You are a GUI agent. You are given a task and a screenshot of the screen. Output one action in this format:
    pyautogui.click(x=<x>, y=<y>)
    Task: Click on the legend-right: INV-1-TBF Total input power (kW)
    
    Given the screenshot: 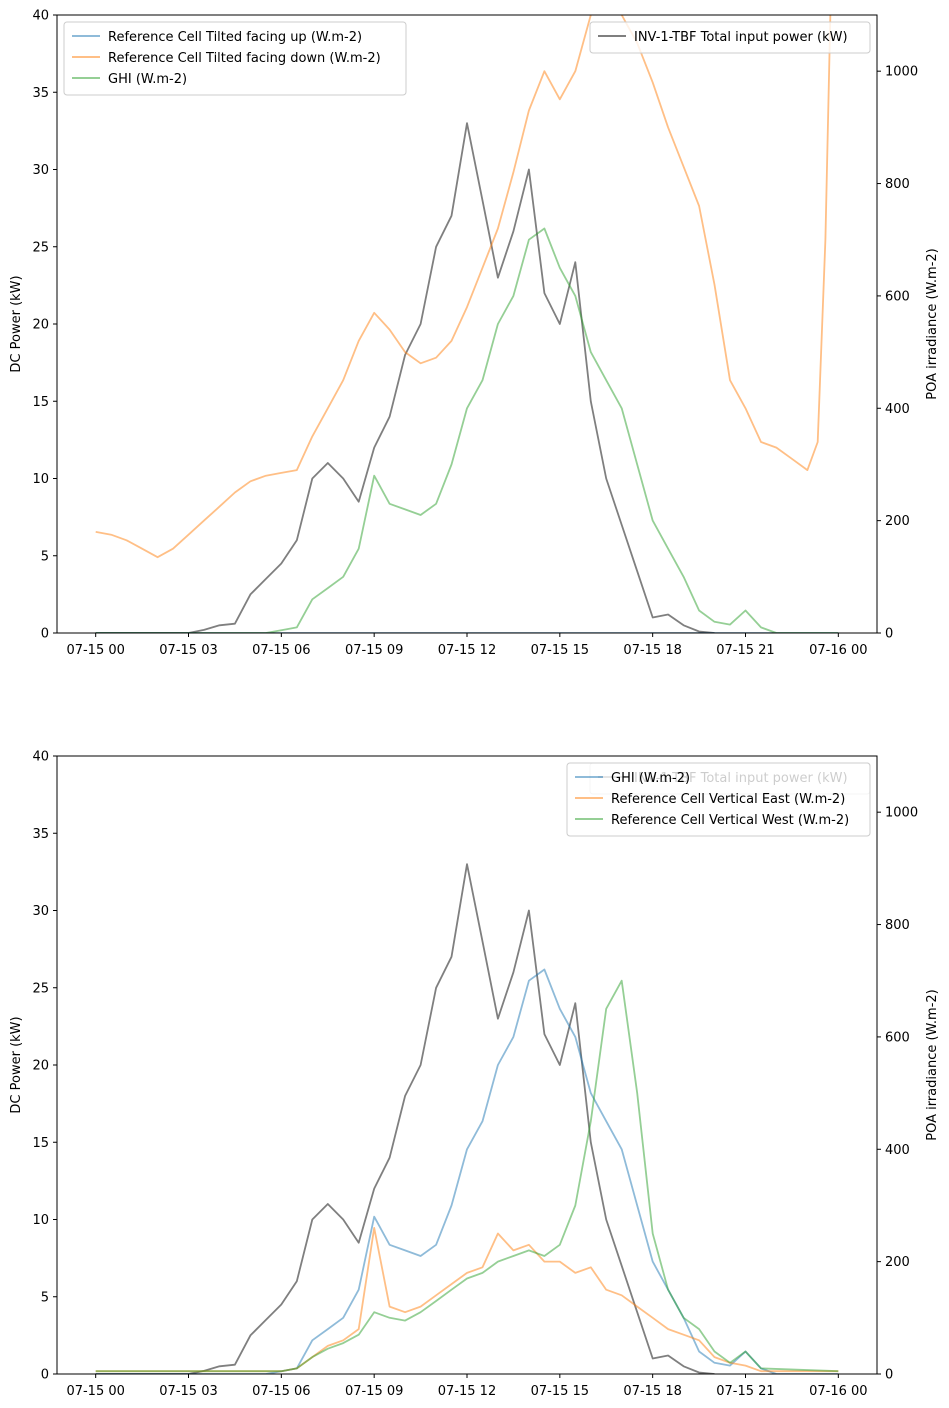 What is the action you would take?
    pyautogui.click(x=730, y=37)
    